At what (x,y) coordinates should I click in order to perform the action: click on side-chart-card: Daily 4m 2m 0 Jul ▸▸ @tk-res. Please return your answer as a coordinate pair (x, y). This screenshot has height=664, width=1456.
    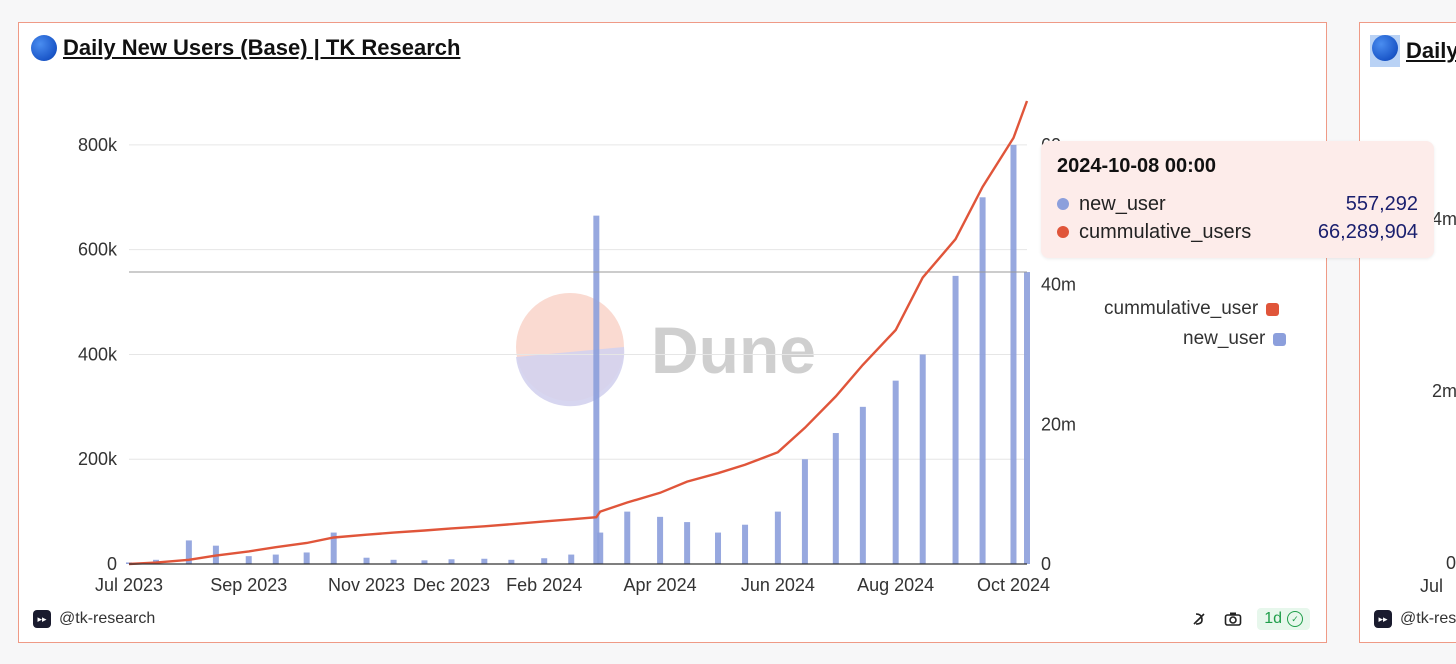
    Looking at the image, I should click on (1407, 332).